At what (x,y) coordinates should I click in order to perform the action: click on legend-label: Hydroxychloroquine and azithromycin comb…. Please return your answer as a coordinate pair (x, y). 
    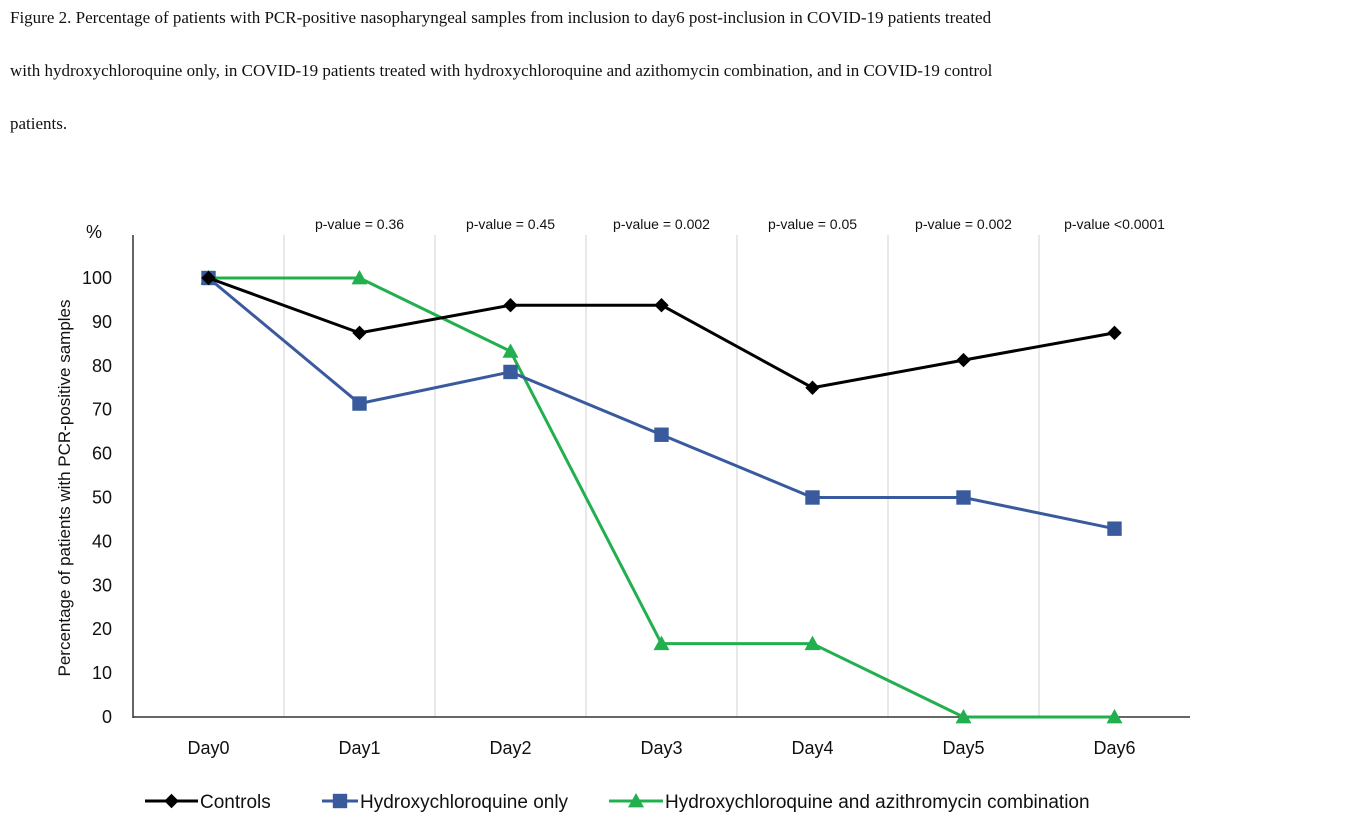
    Looking at the image, I should click on (877, 802).